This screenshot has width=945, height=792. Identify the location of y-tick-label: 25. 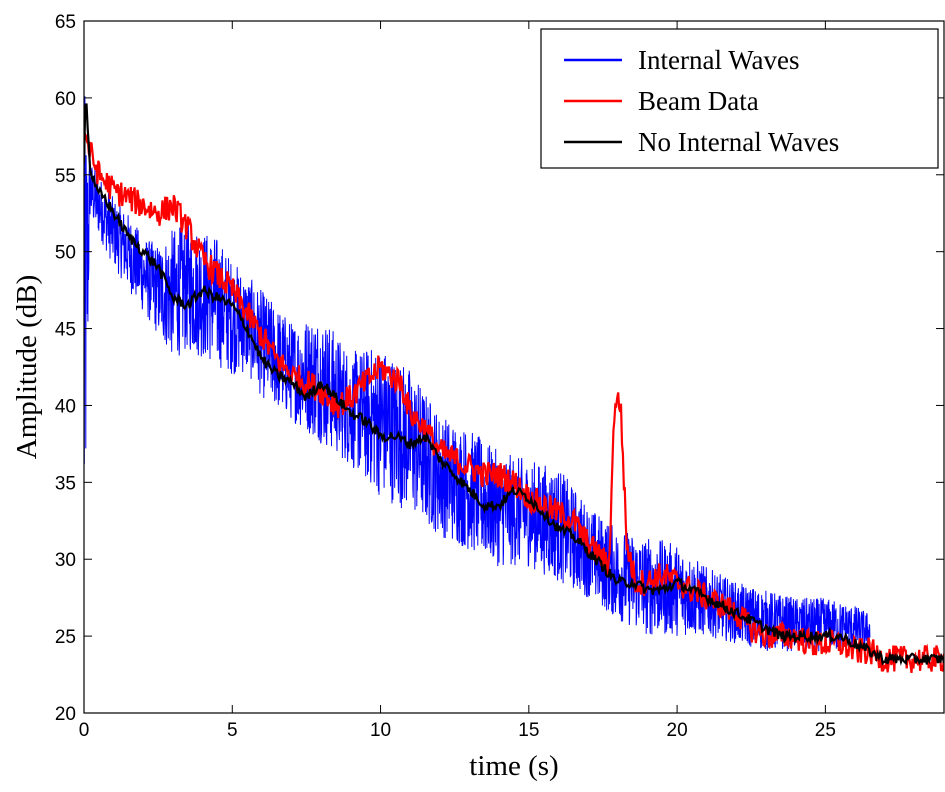
(65, 637).